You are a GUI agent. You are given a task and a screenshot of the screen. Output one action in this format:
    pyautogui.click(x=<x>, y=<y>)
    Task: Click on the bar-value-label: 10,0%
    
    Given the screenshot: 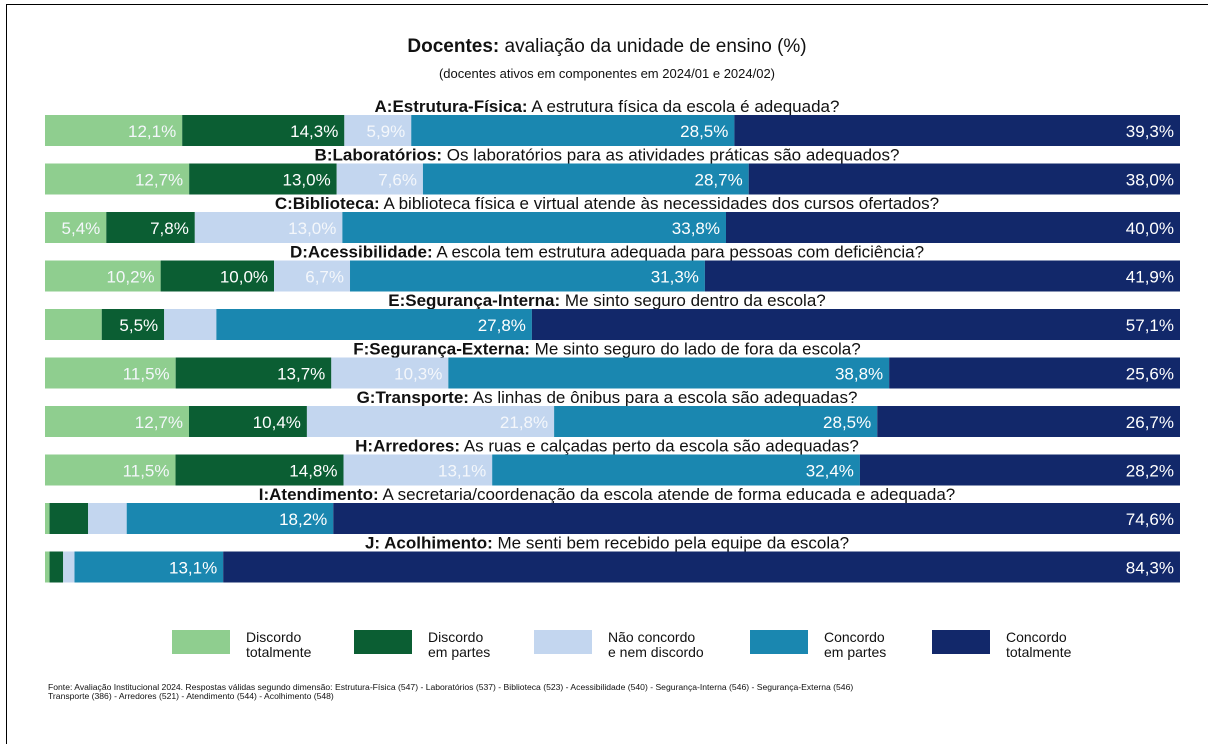 What is the action you would take?
    pyautogui.click(x=244, y=277)
    